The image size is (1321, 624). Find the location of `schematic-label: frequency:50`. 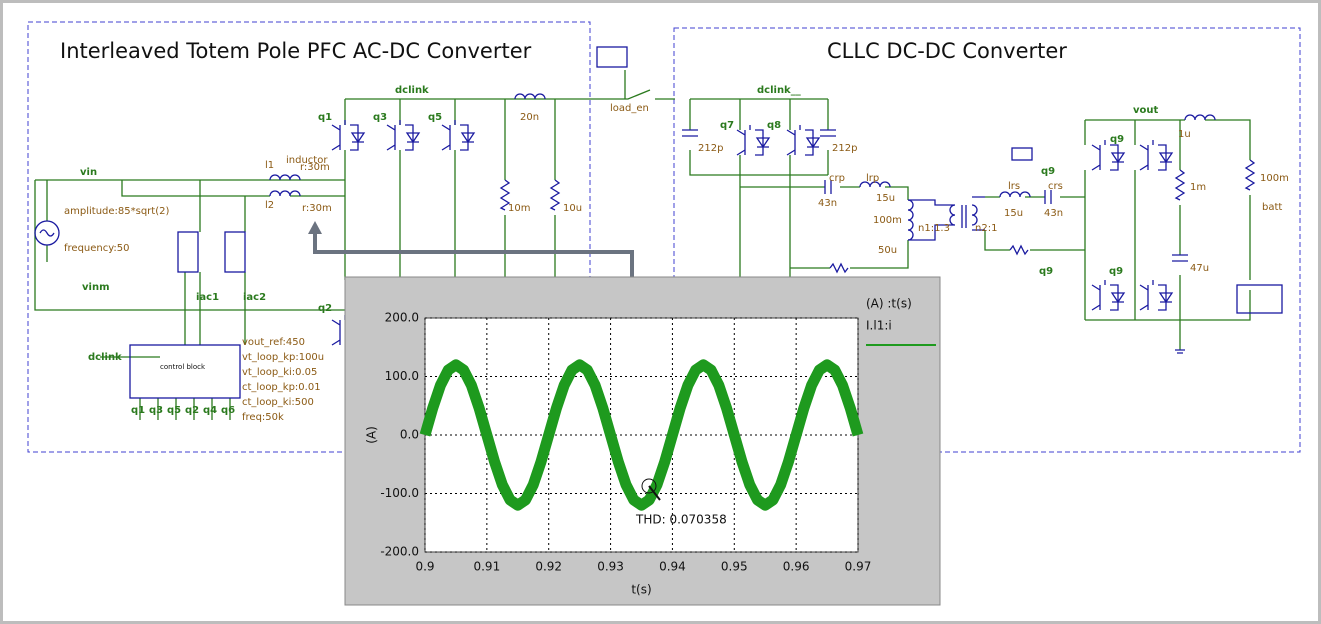

schematic-label: frequency:50 is located at coordinates (97, 248).